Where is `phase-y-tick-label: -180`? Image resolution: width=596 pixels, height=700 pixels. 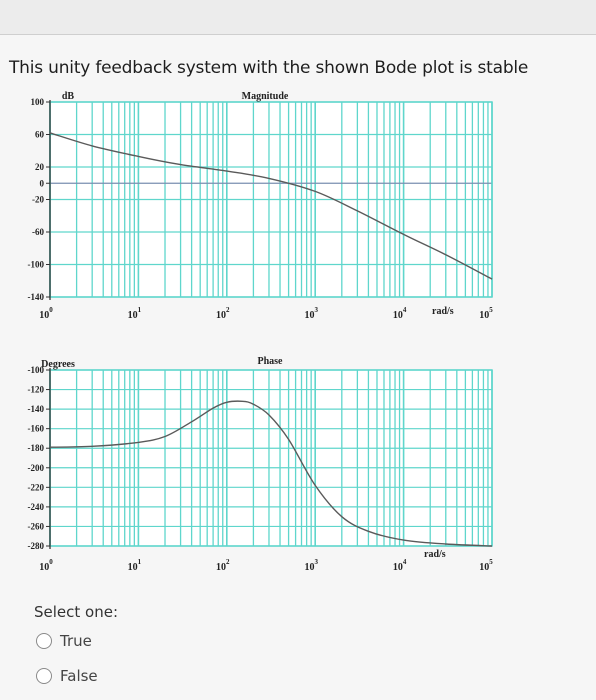
phase-y-tick-label: -180 is located at coordinates (36, 448).